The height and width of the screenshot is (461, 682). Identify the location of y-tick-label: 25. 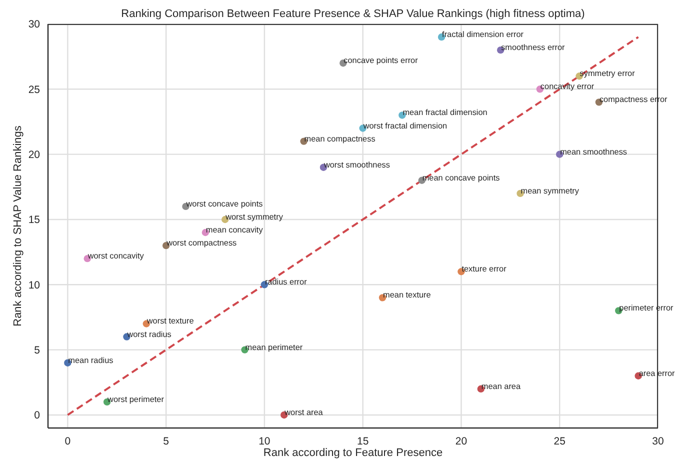
(34, 90).